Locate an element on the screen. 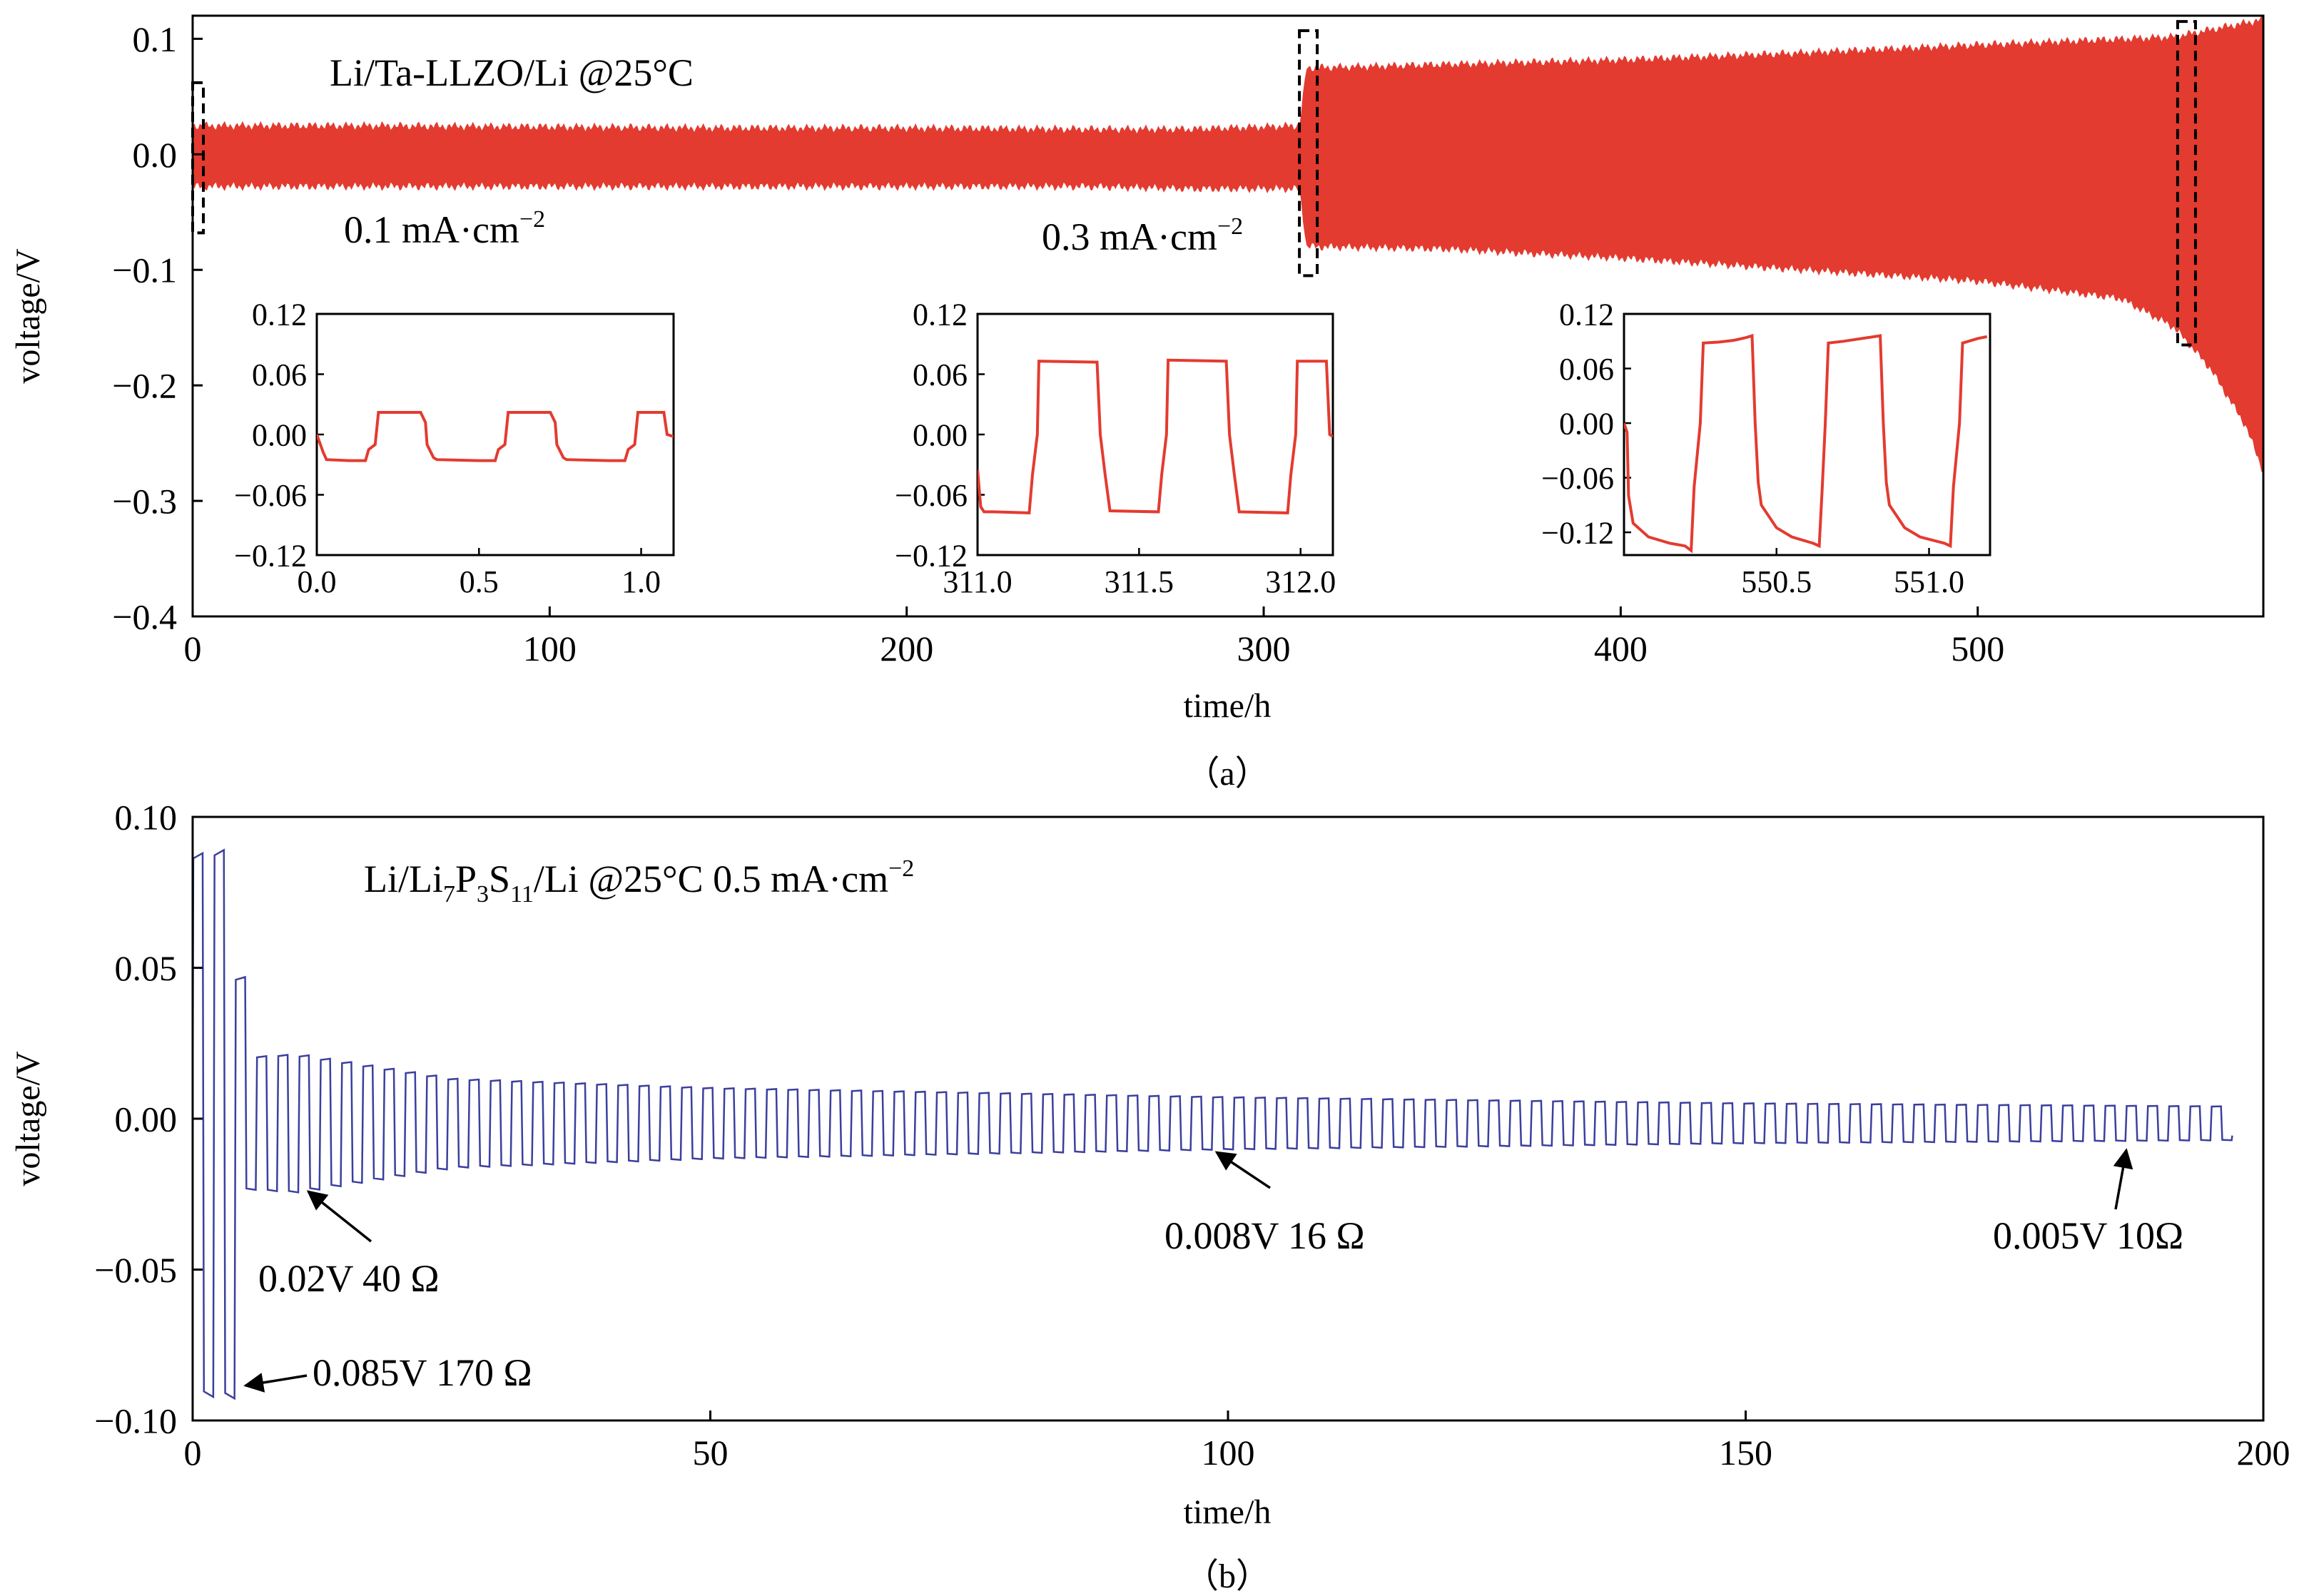 This screenshot has width=2304, height=1596. inset-chart-2: 311.0 311.5 312.0 −0.12 −0.06 0.00 0.06 0.12 is located at coordinates (1115, 448).